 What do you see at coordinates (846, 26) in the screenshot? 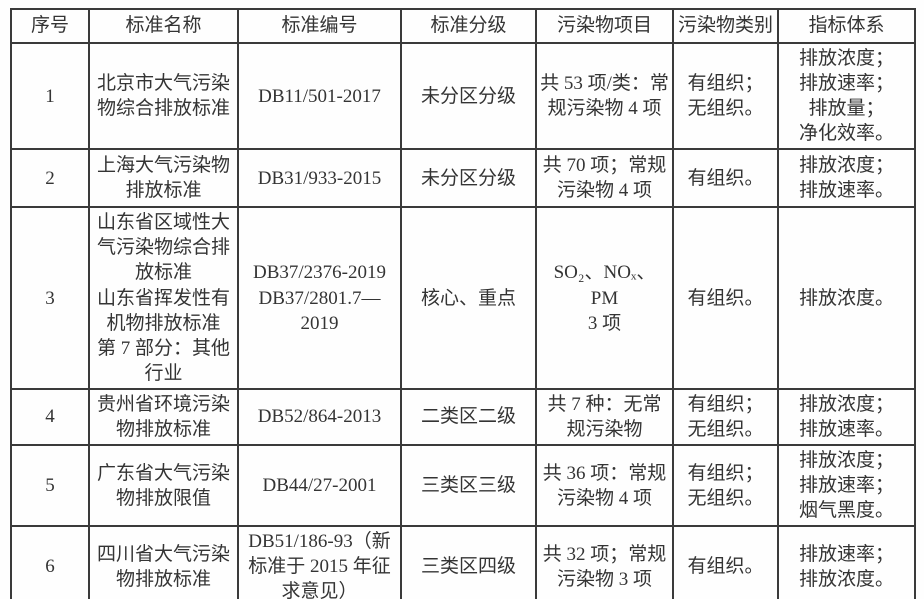
I see `column-header-indicator-system: 指标体系` at bounding box center [846, 26].